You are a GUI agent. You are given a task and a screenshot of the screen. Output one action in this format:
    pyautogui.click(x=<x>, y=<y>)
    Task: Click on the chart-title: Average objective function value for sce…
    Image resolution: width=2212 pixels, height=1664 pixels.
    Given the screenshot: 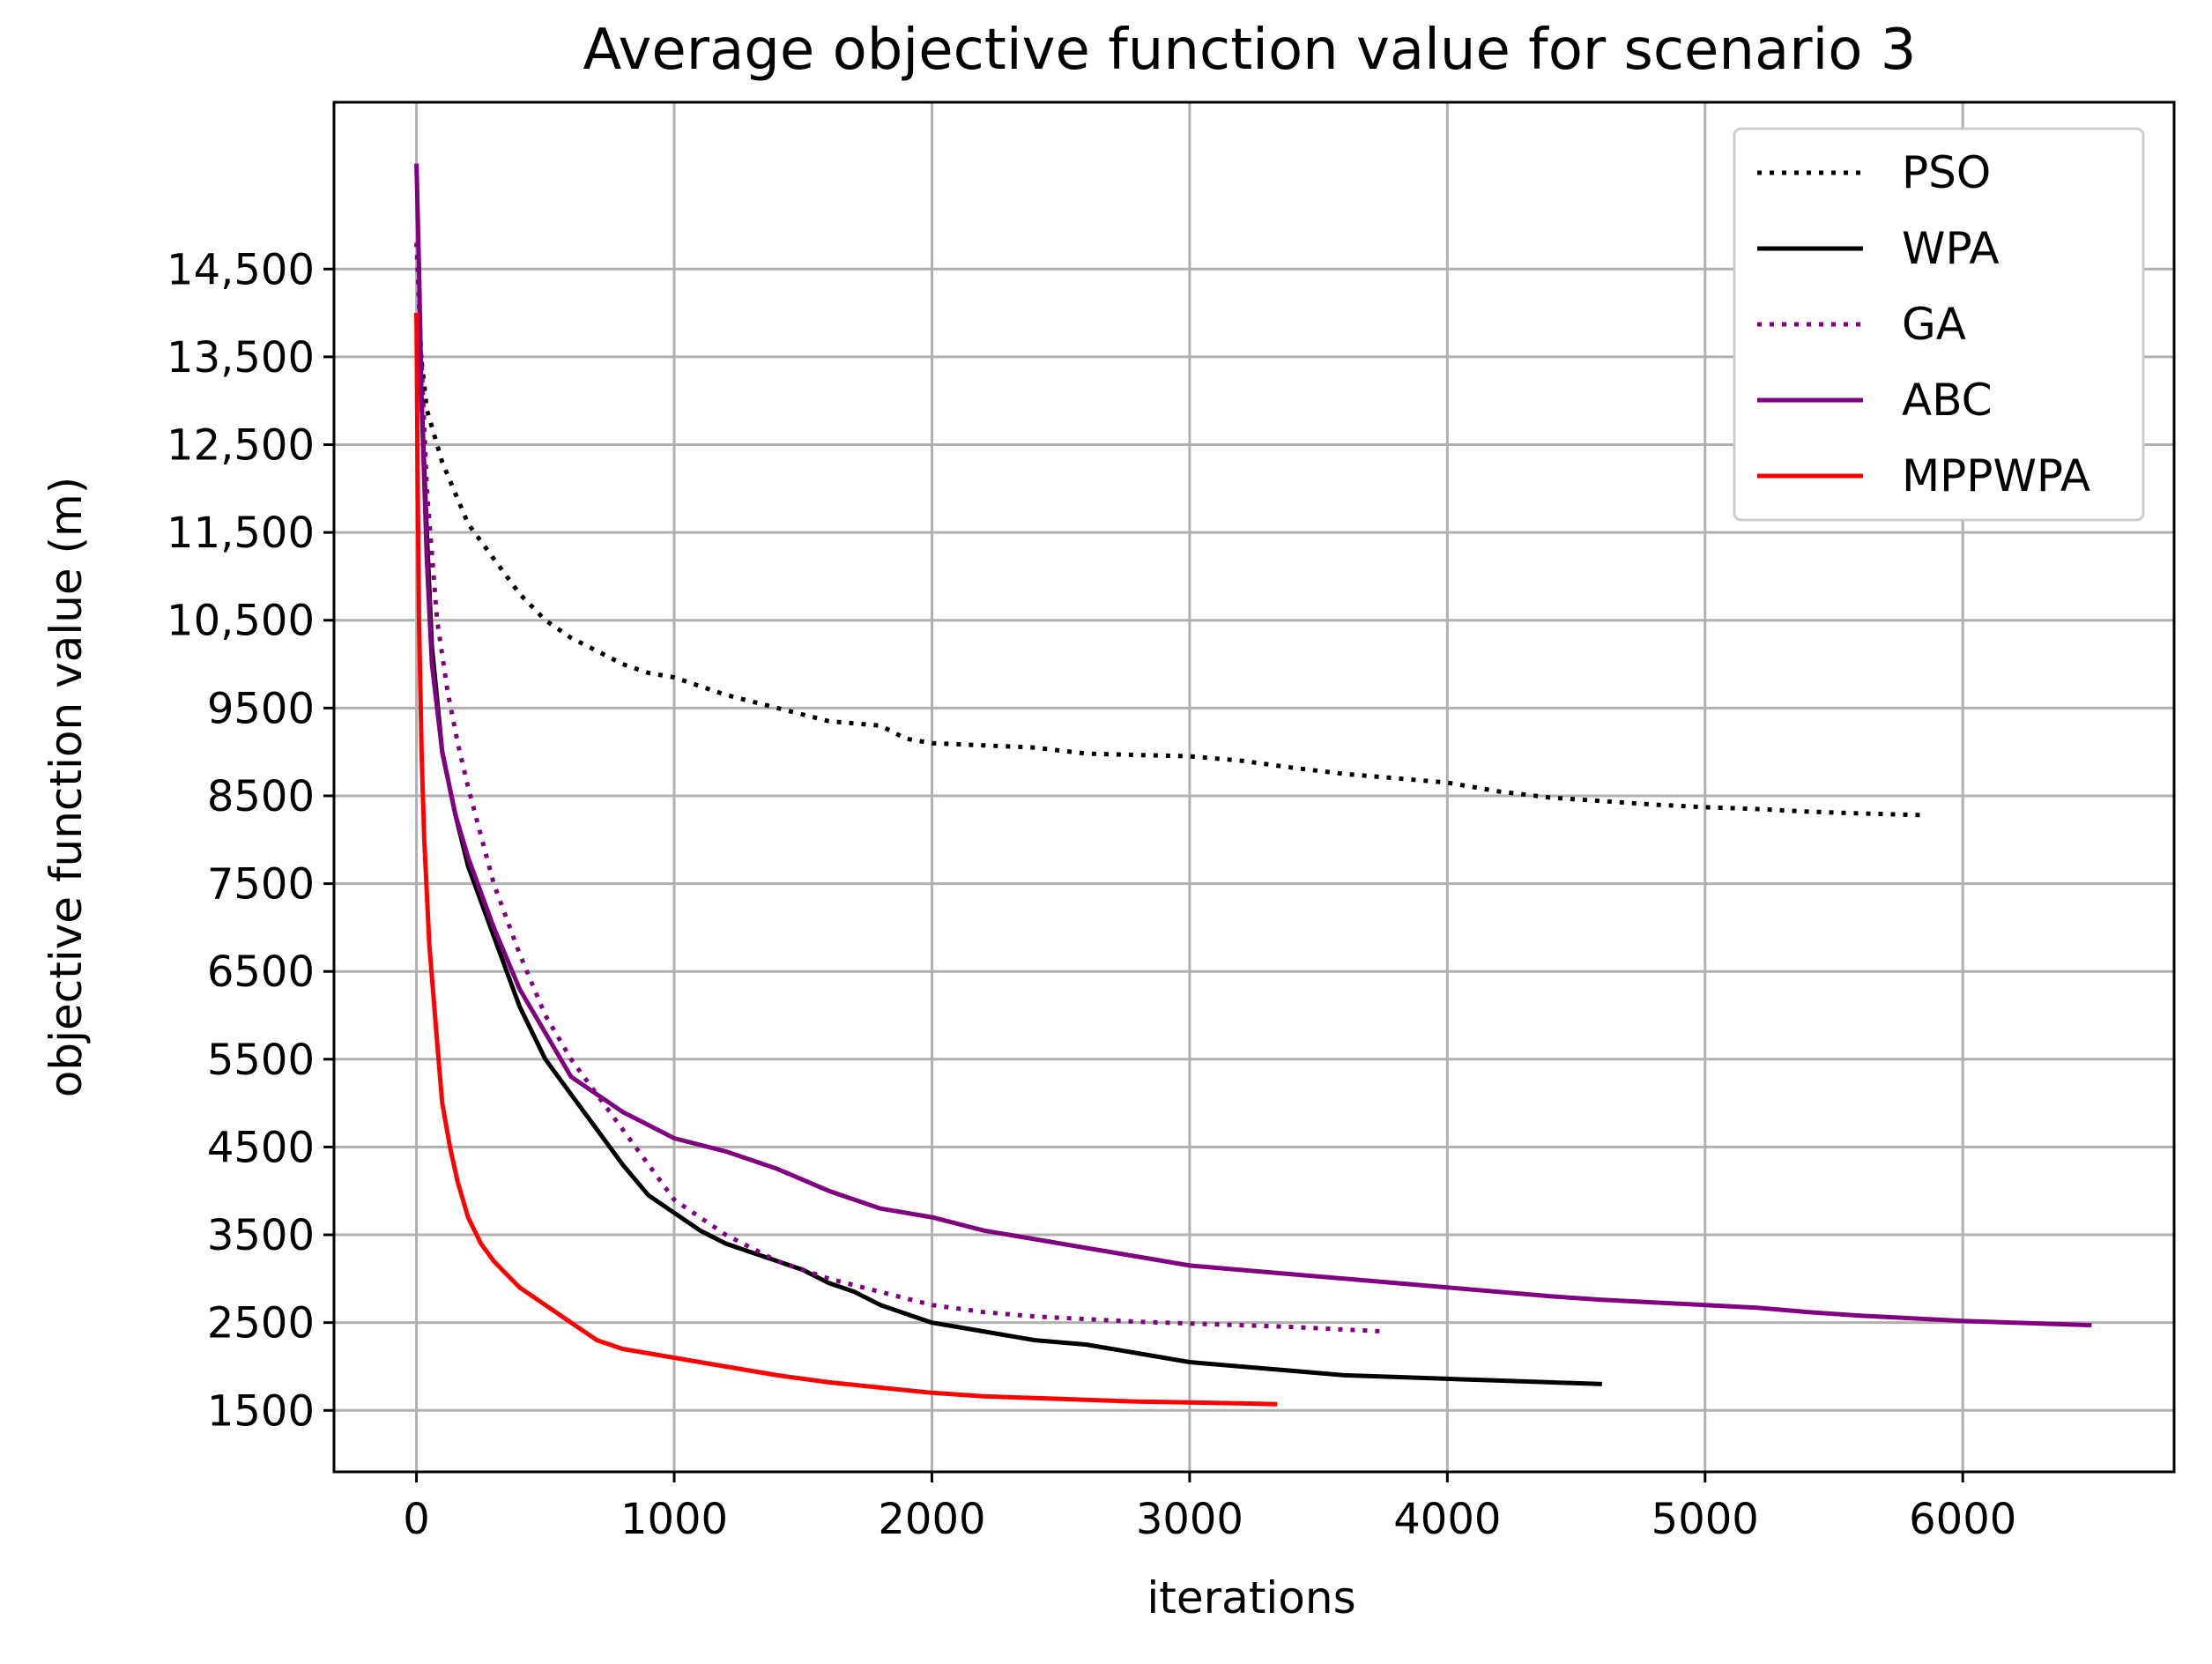 What is the action you would take?
    pyautogui.click(x=1249, y=50)
    